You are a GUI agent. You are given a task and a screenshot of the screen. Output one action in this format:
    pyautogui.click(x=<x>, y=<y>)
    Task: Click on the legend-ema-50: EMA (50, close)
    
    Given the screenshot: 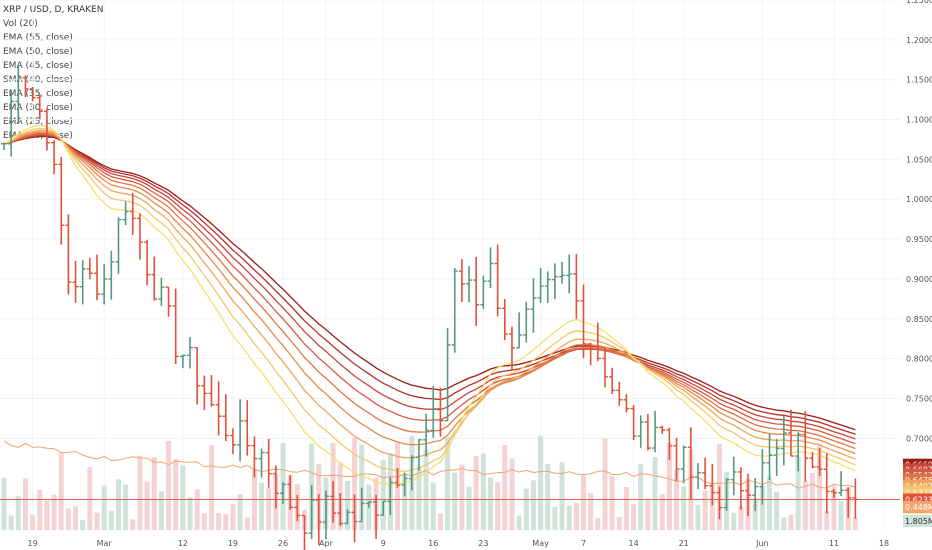 What is the action you would take?
    pyautogui.click(x=38, y=52)
    